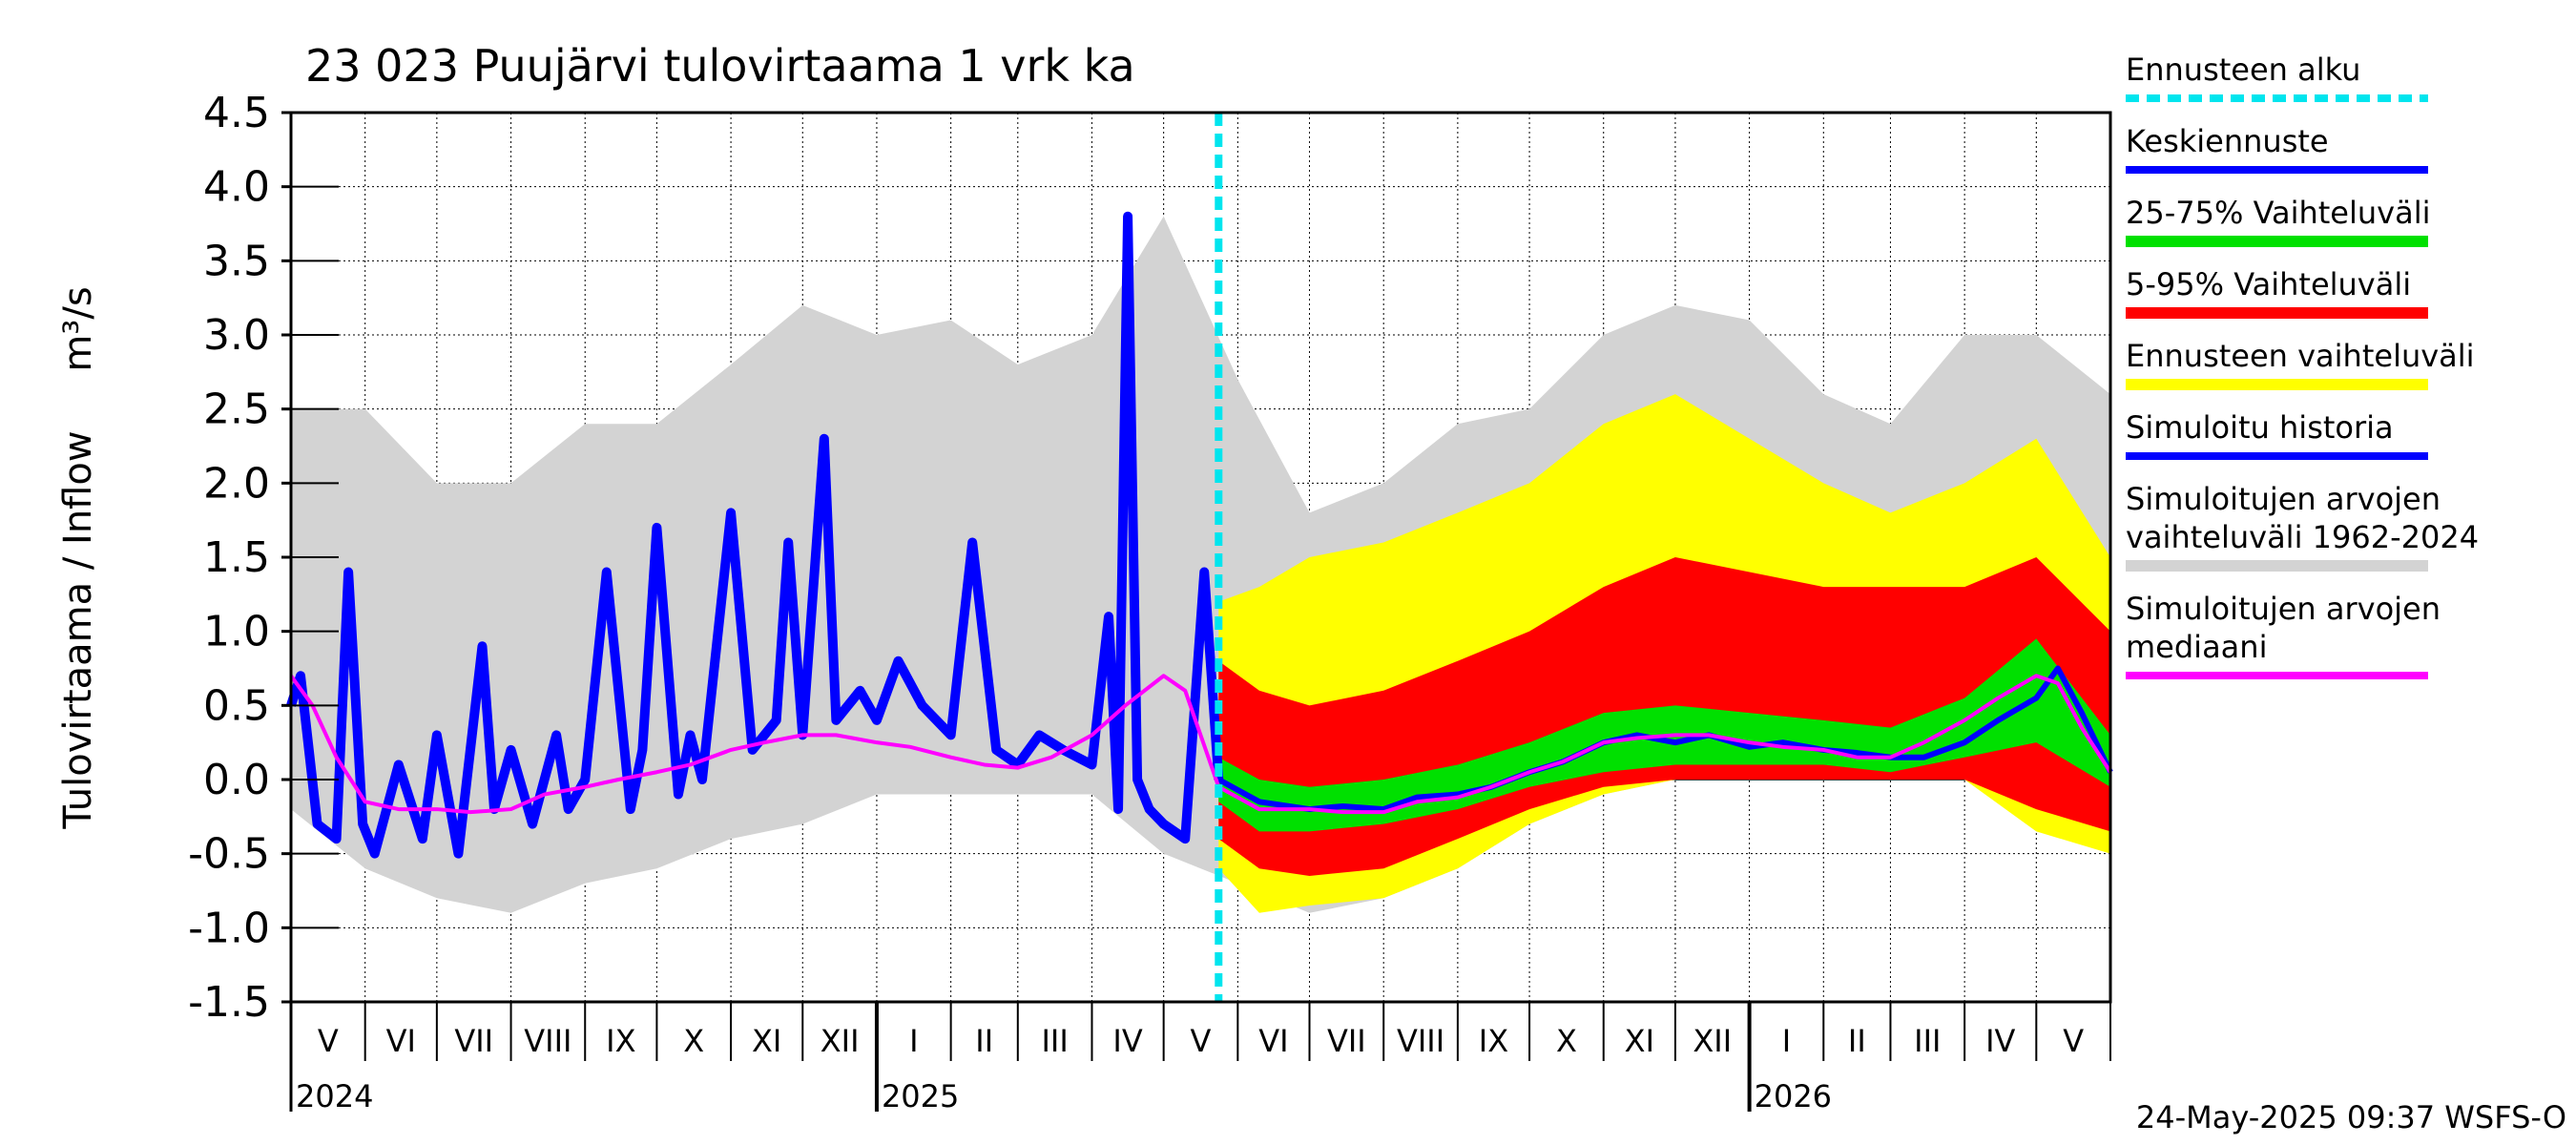 The height and width of the screenshot is (1145, 2576). What do you see at coordinates (236, 632) in the screenshot?
I see `y-tick-label: 1.0` at bounding box center [236, 632].